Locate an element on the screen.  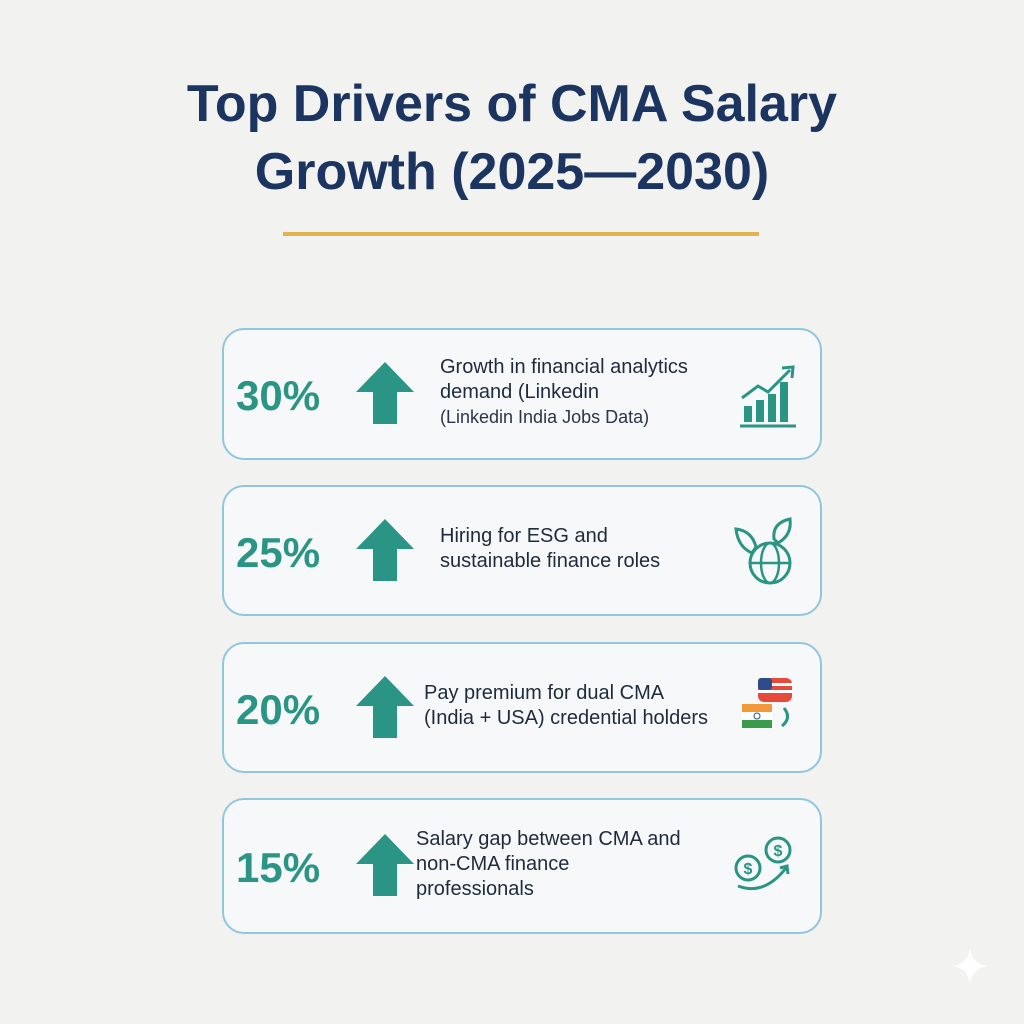
title-line: Top Drivers of CMA Salary is located at coordinates (512, 104).